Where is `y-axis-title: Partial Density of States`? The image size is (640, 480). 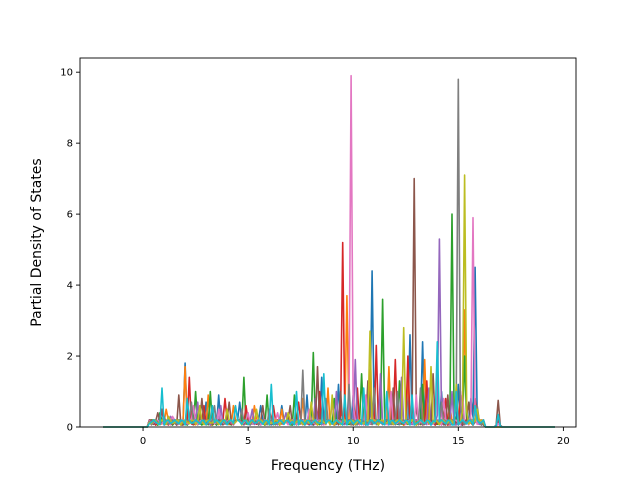 y-axis-title: Partial Density of States is located at coordinates (37, 242).